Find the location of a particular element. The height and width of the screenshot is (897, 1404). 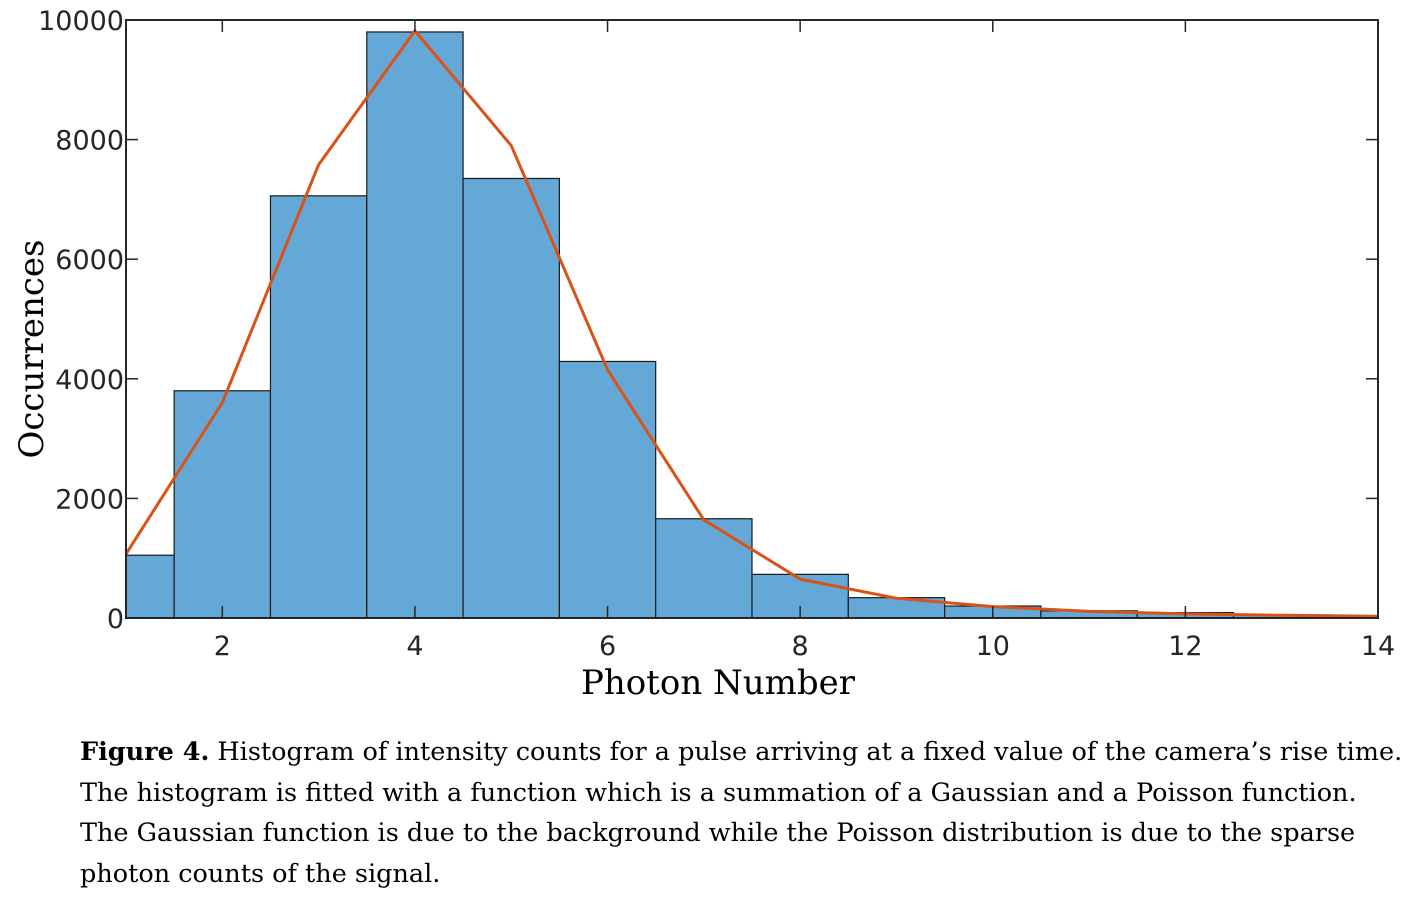

x-tick-label-2: 2 is located at coordinates (222, 646).